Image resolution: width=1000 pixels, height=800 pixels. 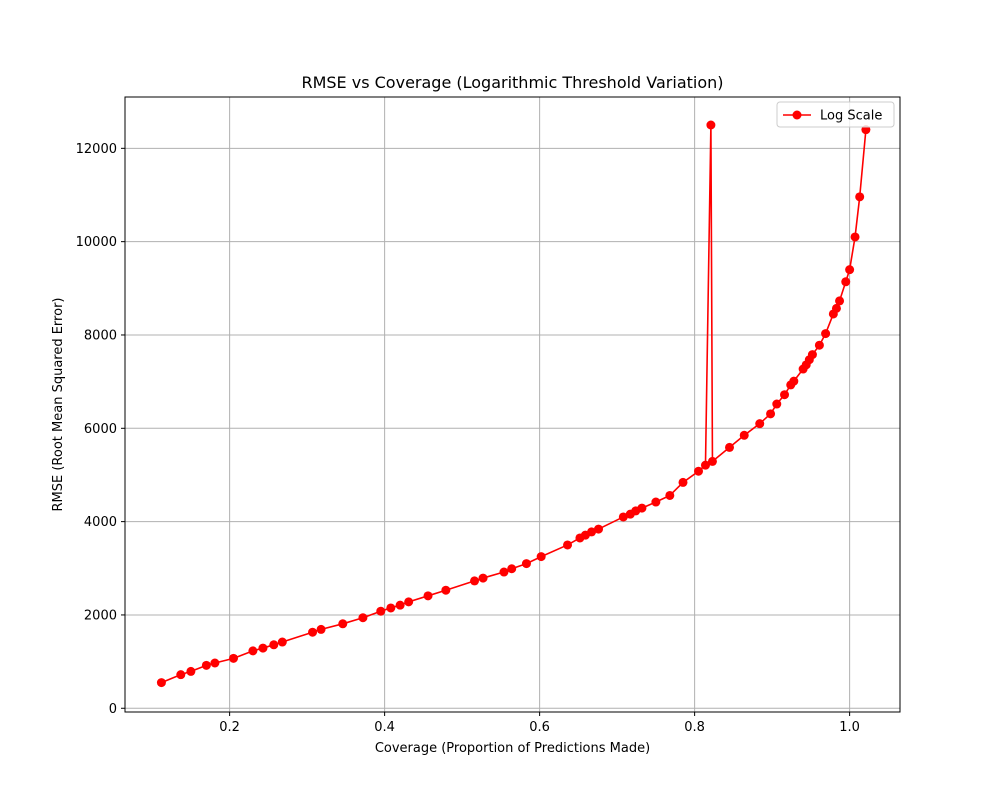 I want to click on y-tick-label: 4000, so click(x=100, y=522).